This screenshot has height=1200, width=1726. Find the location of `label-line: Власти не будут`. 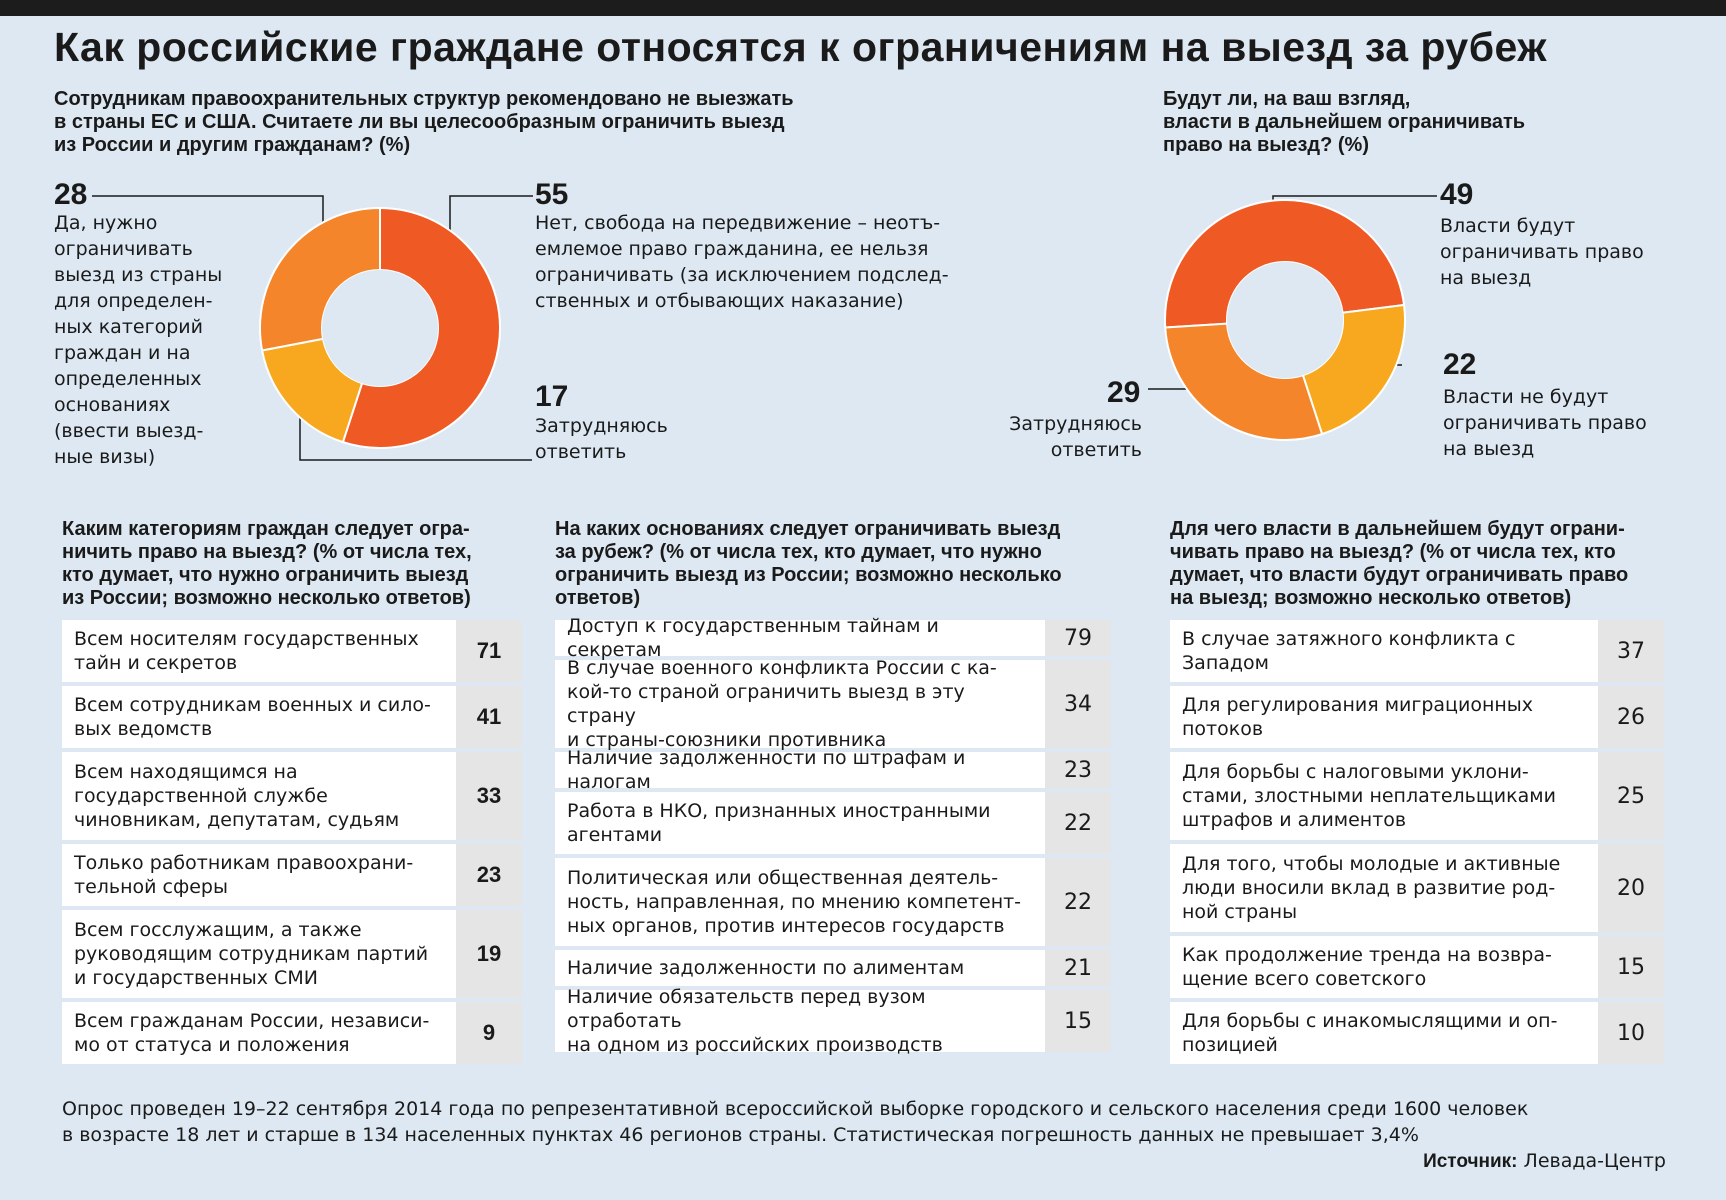

label-line: Власти не будут is located at coordinates (1526, 397).